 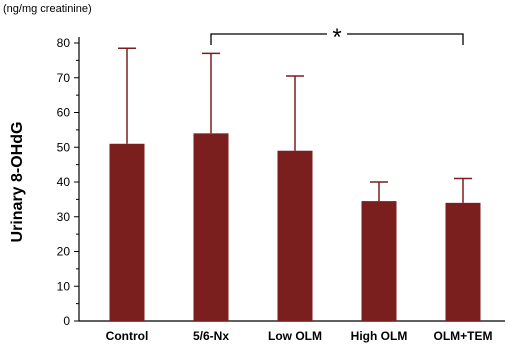 What do you see at coordinates (463, 336) in the screenshot?
I see `category-label: OLM+TEM` at bounding box center [463, 336].